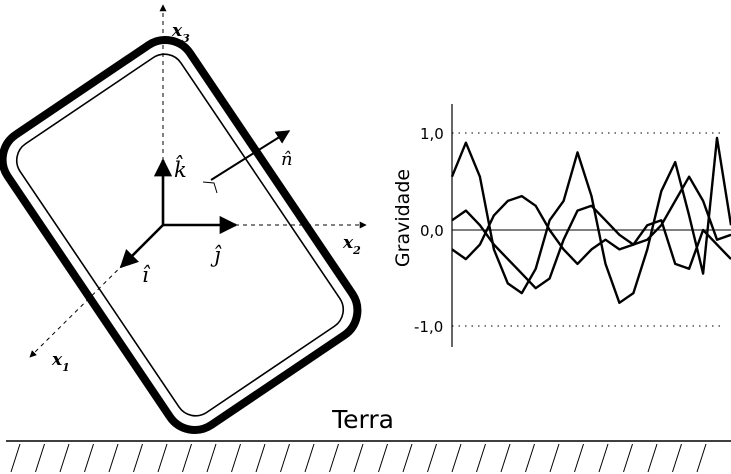 This screenshot has height=474, width=731. What do you see at coordinates (60, 362) in the screenshot?
I see `x1-axis-label: x1` at bounding box center [60, 362].